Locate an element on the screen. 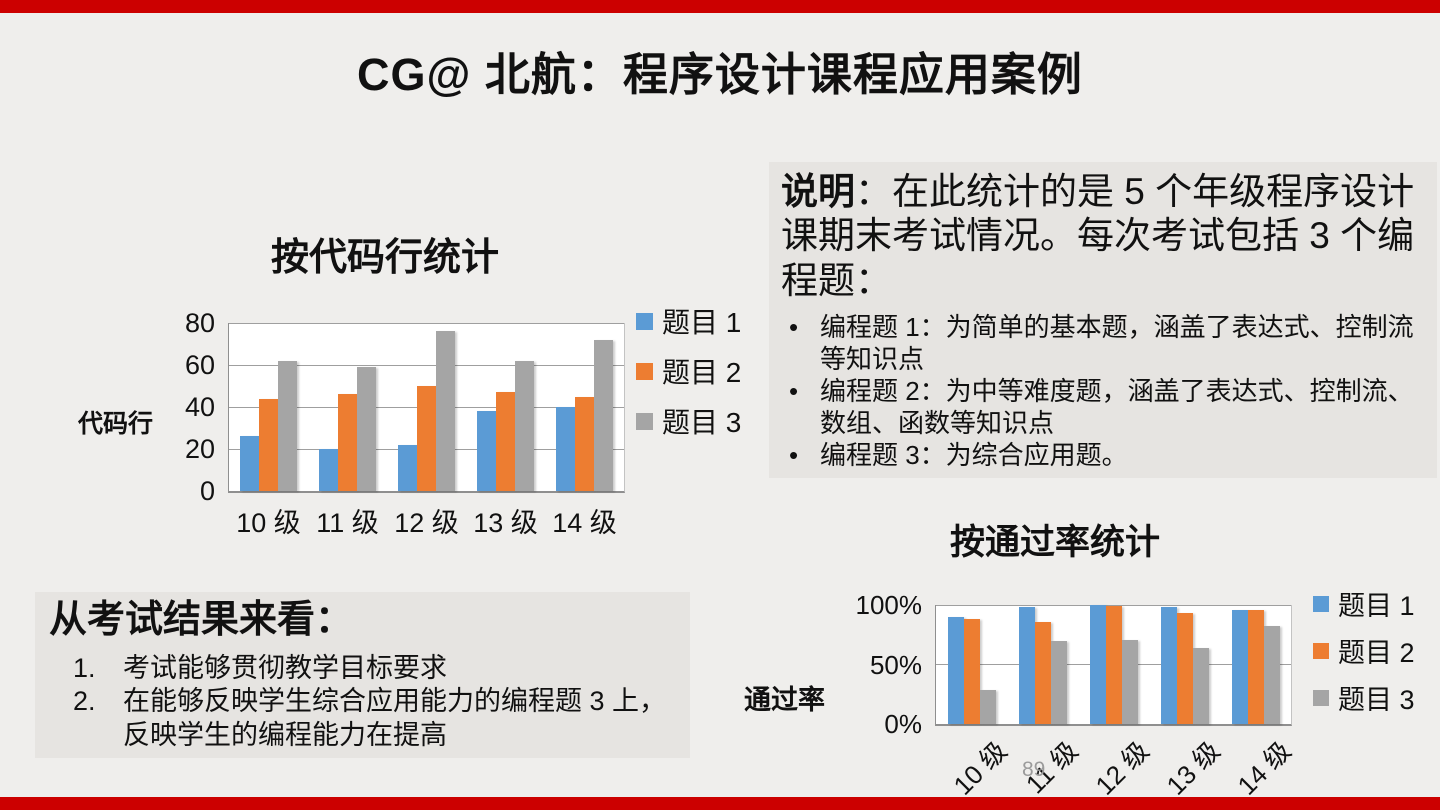 This screenshot has height=810, width=1440. y-tick-label: 0 is located at coordinates (207, 490).